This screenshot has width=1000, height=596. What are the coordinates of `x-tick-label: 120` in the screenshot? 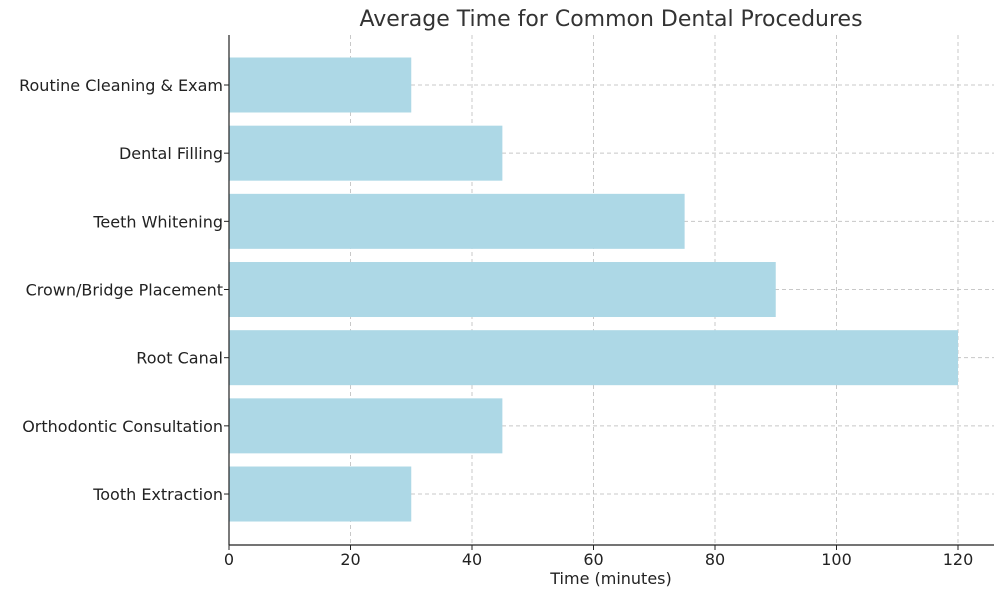 It's located at (958, 559).